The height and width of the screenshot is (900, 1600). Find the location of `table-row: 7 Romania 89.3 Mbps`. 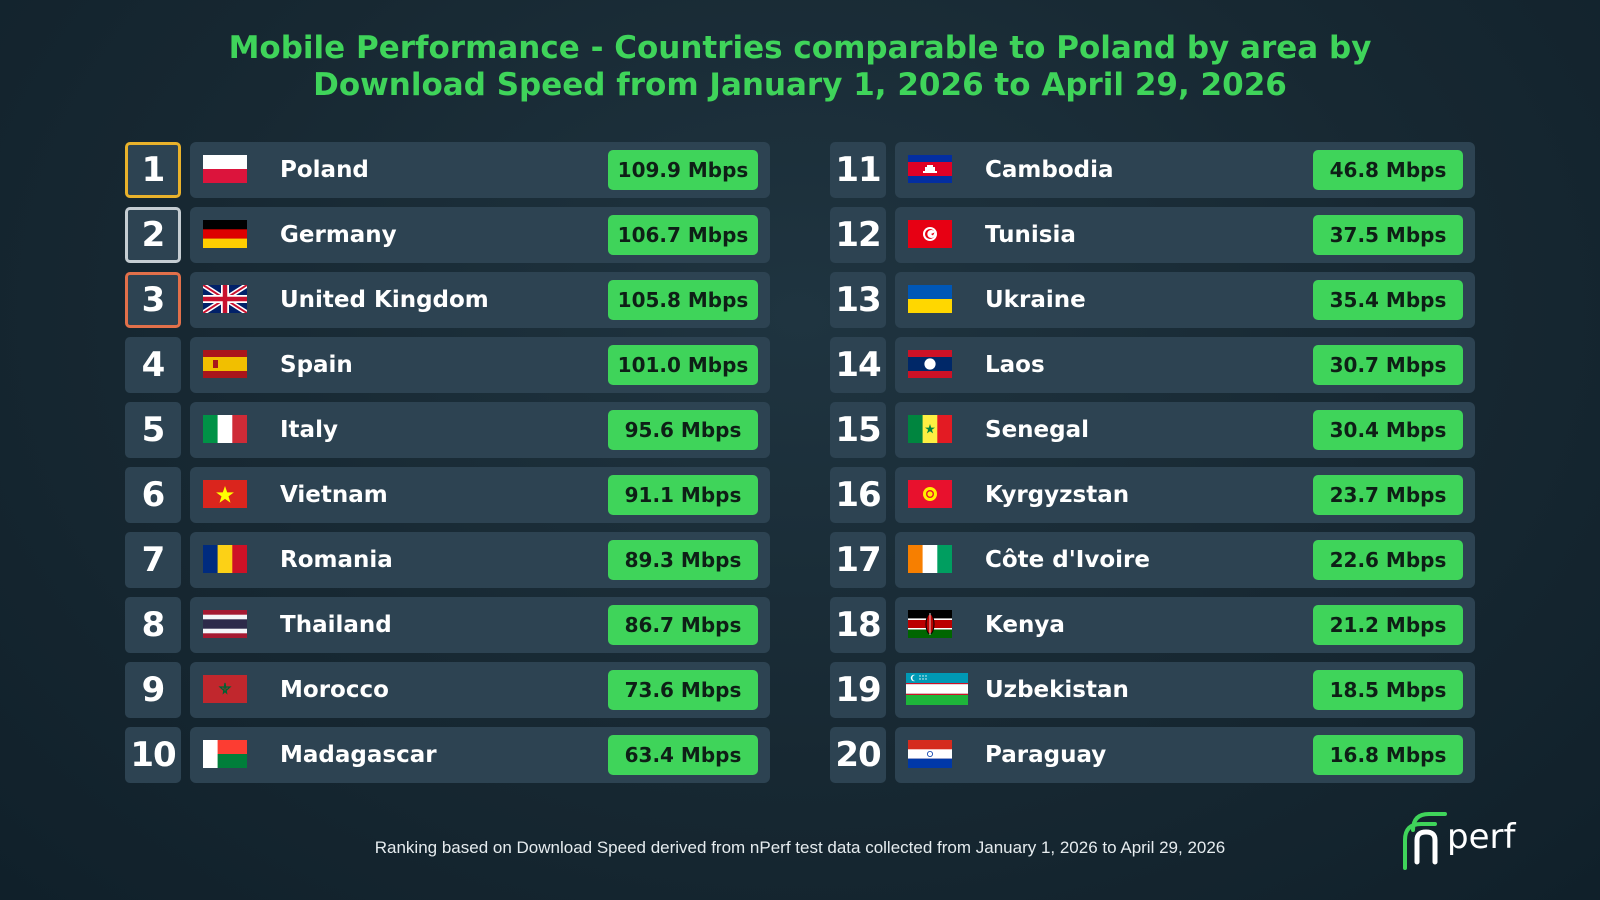

table-row: 7 Romania 89.3 Mbps is located at coordinates (447, 560).